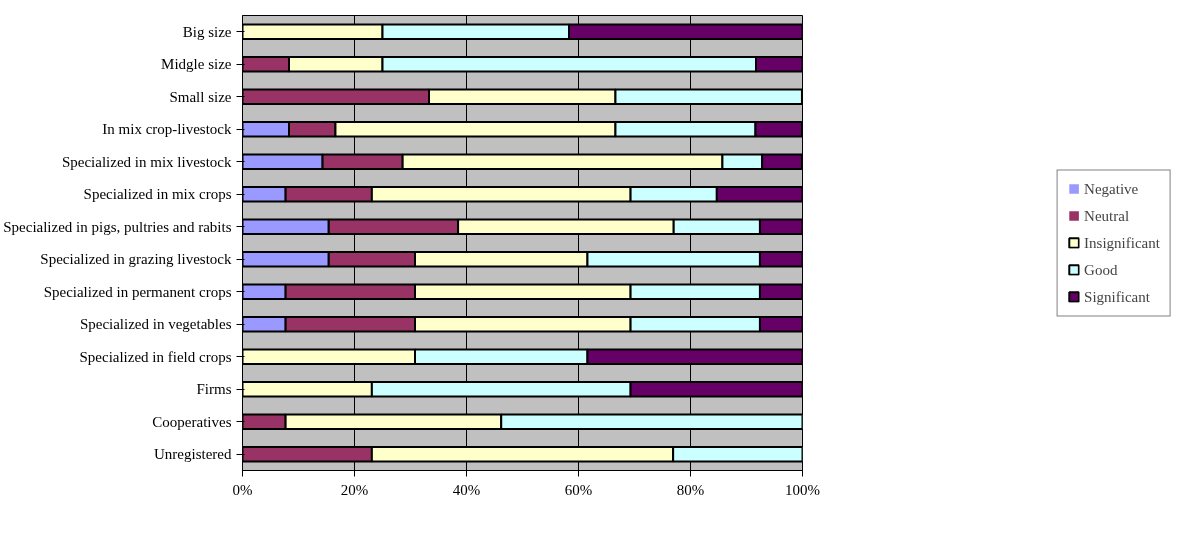 The image size is (1179, 537). I want to click on y-tick-label: Midgle size, so click(196, 64).